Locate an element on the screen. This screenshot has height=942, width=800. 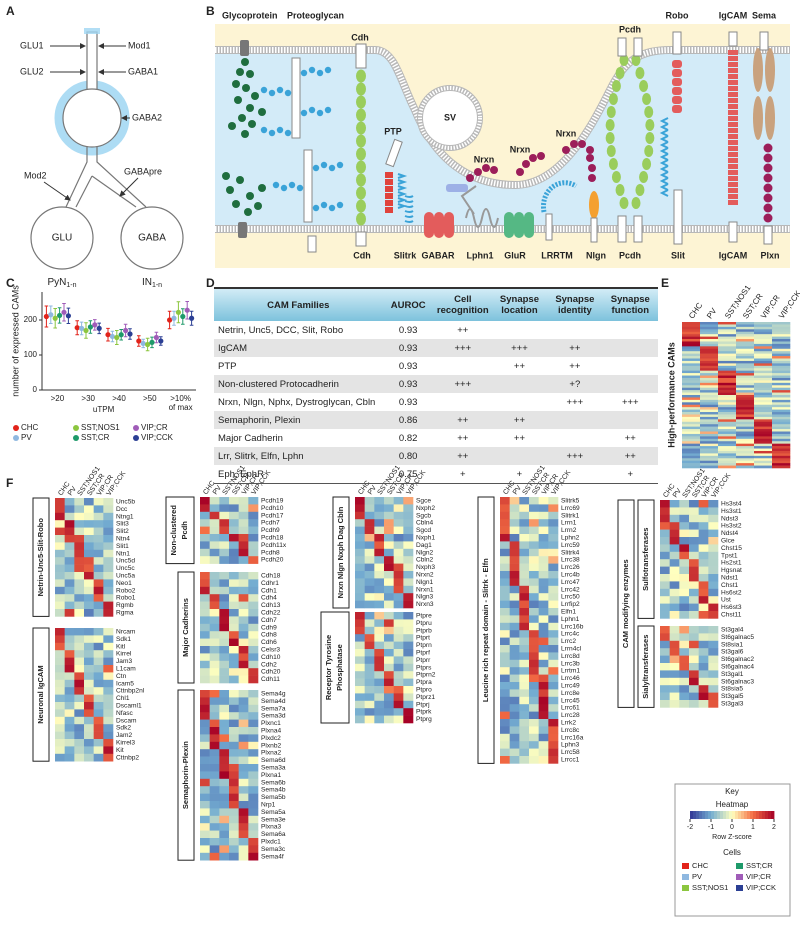
slit-lrr is located at coordinates (664, 187).